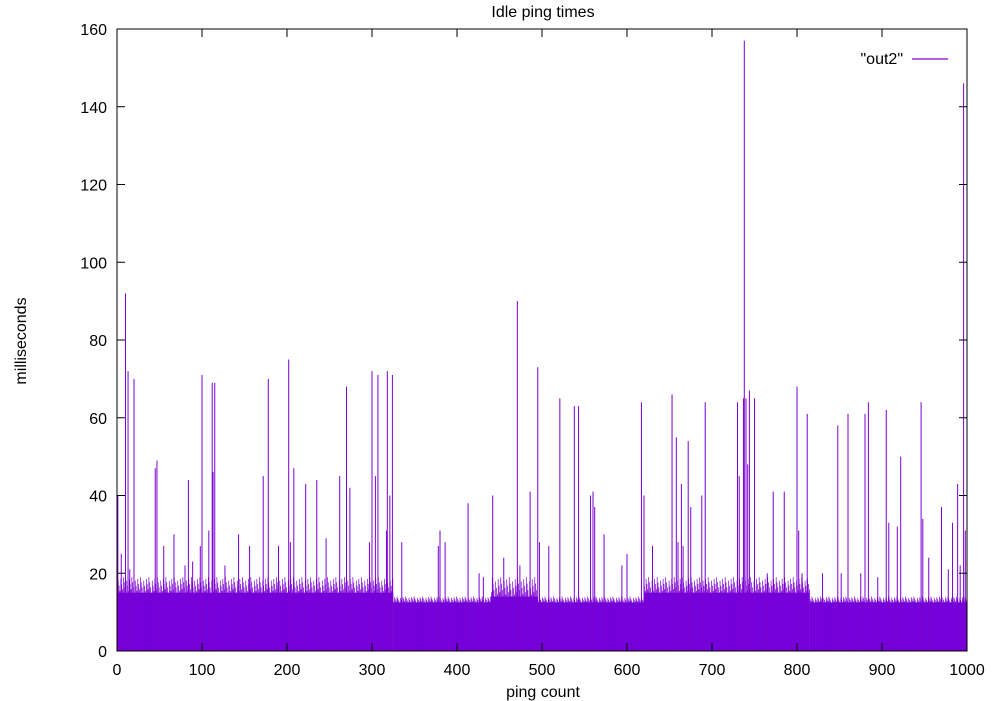 This screenshot has height=701, width=1001. What do you see at coordinates (797, 670) in the screenshot?
I see `x-tick-label-800: 800` at bounding box center [797, 670].